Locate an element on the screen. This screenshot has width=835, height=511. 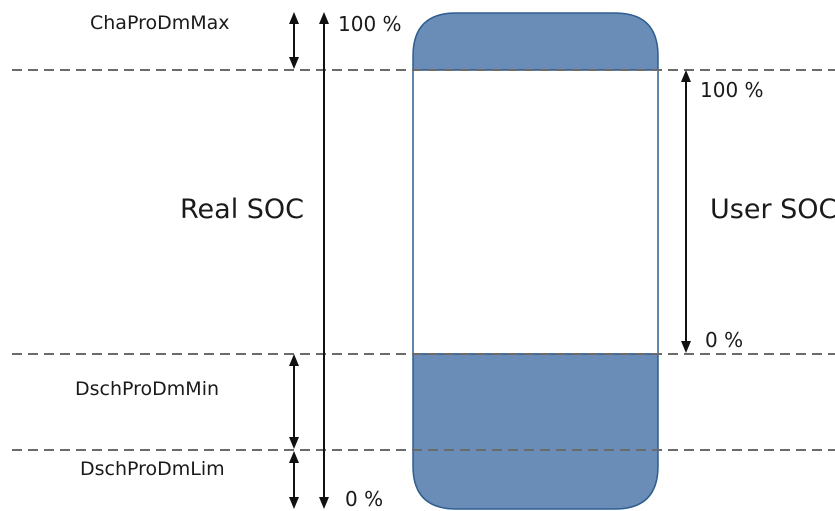
real-soc-top-percent: 100 % is located at coordinates (370, 24).